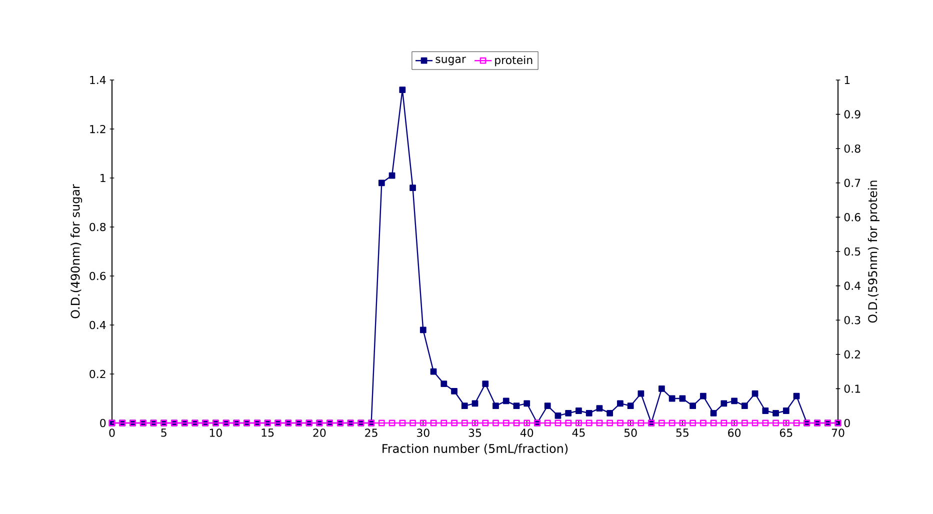  What do you see at coordinates (112, 432) in the screenshot?
I see `x-tick-label: 0` at bounding box center [112, 432].